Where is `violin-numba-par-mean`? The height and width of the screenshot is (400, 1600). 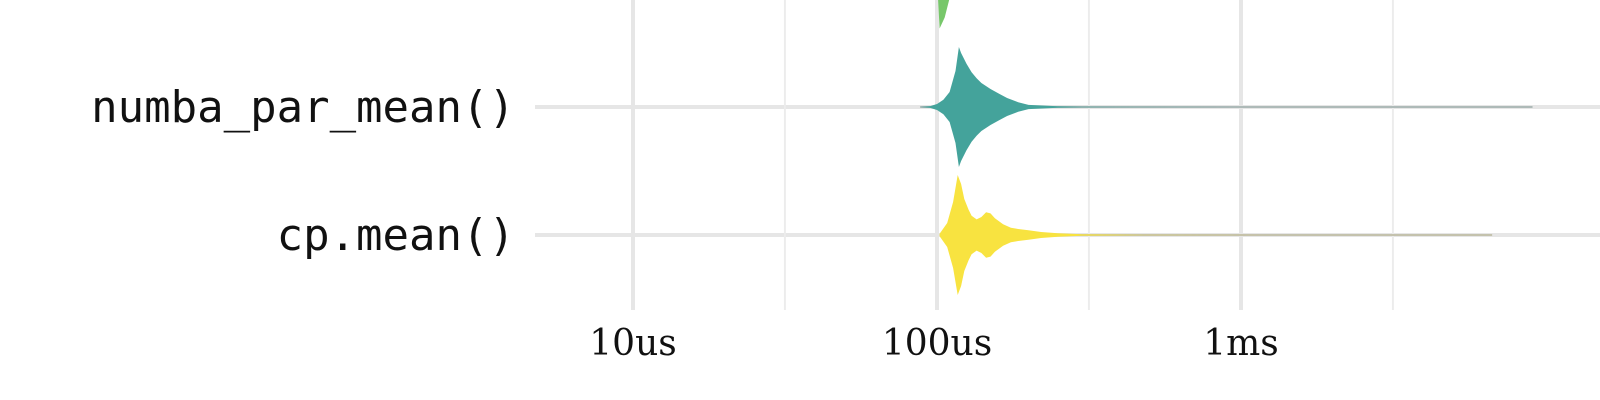 violin-numba-par-mean is located at coordinates (1226, 107).